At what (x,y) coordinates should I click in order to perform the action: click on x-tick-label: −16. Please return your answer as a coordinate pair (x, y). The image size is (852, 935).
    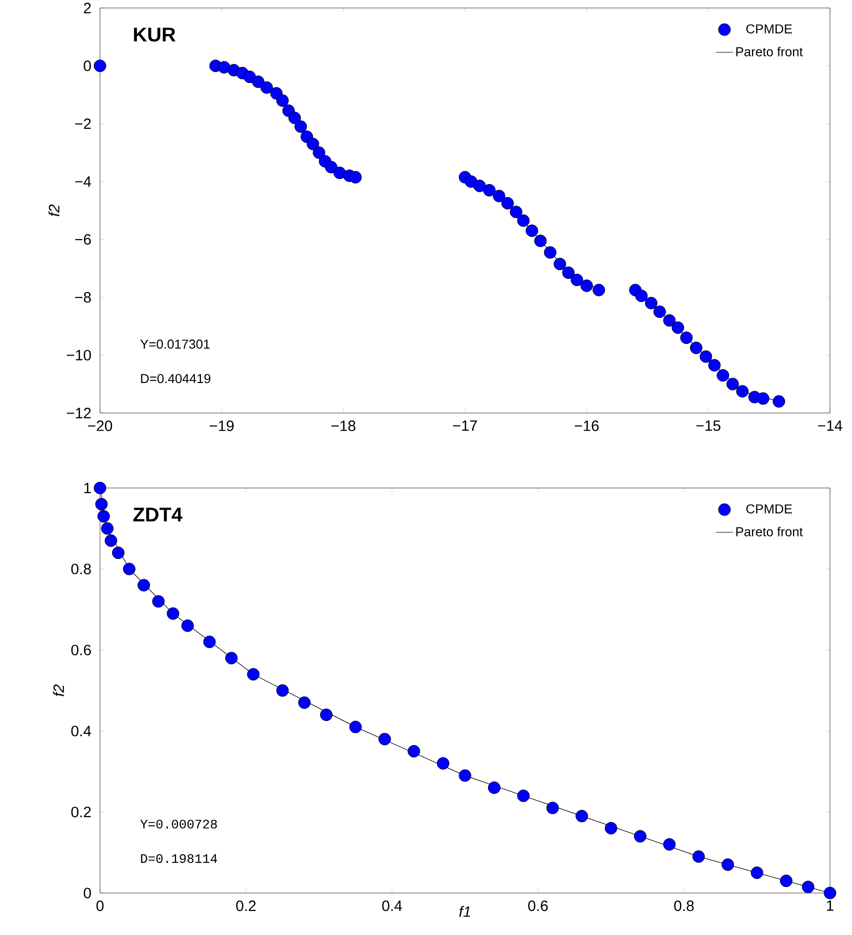
    Looking at the image, I should click on (586, 426).